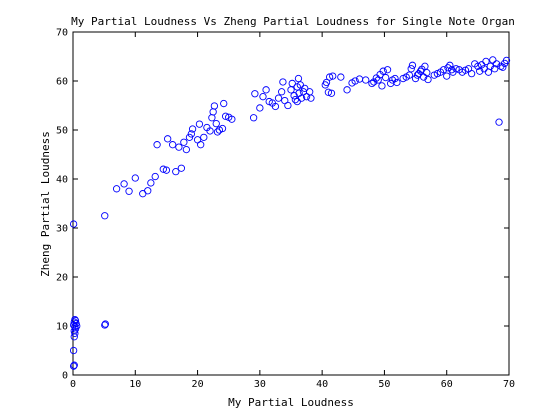  Describe the element at coordinates (62, 131) in the screenshot. I see `y-tick-label: 50` at that location.